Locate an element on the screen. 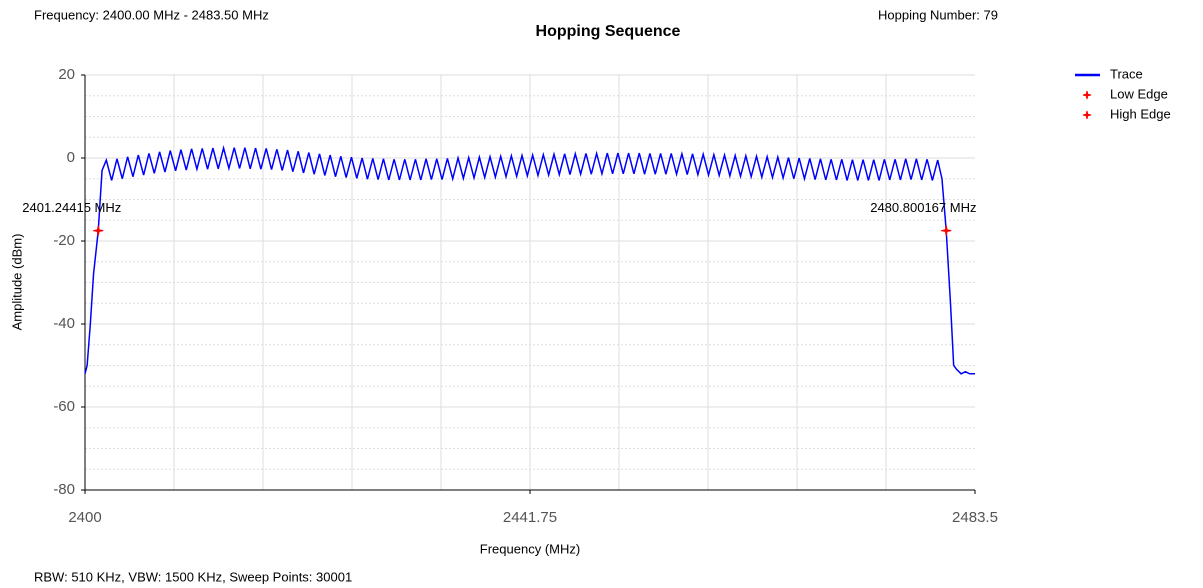 The width and height of the screenshot is (1203, 588). chart-title: Hopping Sequence is located at coordinates (608, 31).